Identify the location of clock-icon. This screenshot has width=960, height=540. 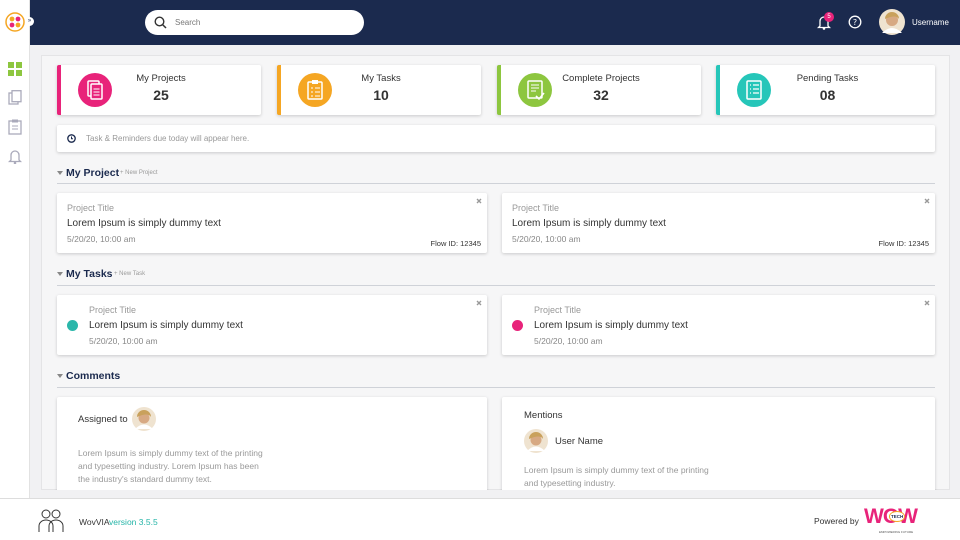
(71, 138).